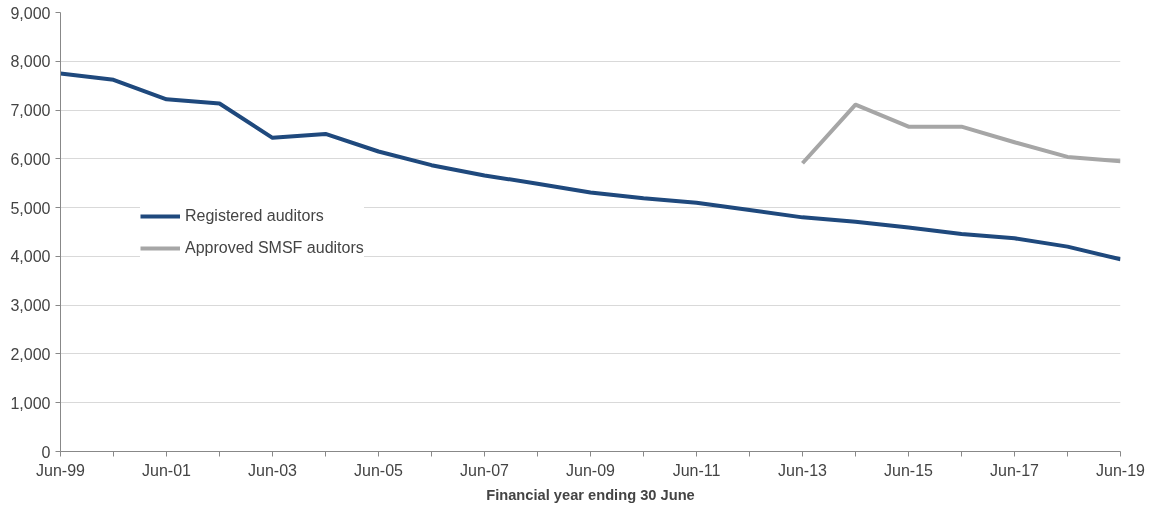 The width and height of the screenshot is (1168, 513). What do you see at coordinates (30, 159) in the screenshot?
I see `y-tick-label: 6,000` at bounding box center [30, 159].